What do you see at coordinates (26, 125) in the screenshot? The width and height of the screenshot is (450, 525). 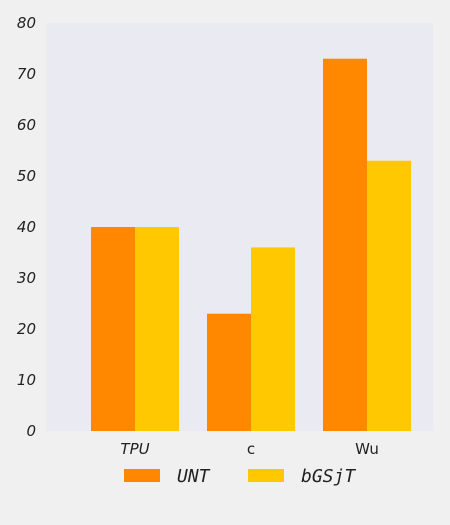 I see `y-tick-label: 60` at bounding box center [26, 125].